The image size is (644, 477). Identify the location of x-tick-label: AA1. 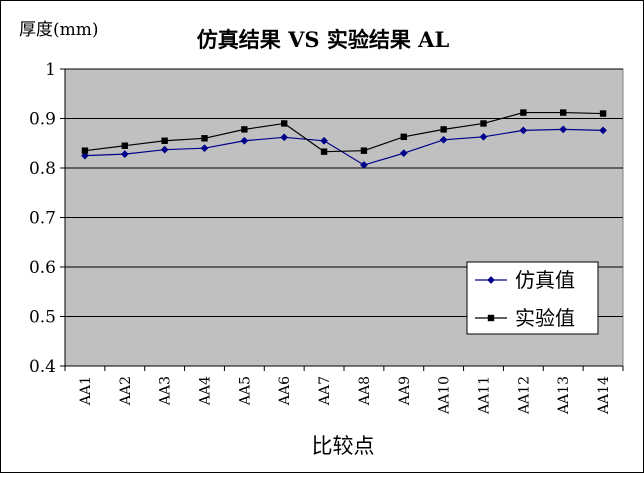
(86, 391).